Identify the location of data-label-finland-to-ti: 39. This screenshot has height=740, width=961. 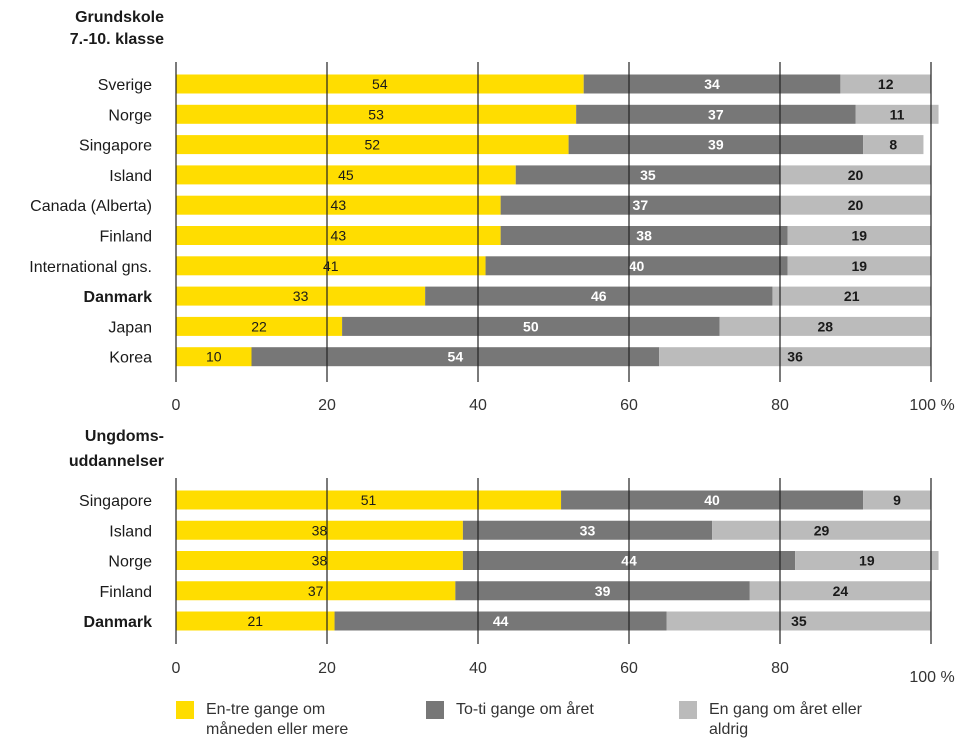
(603, 591).